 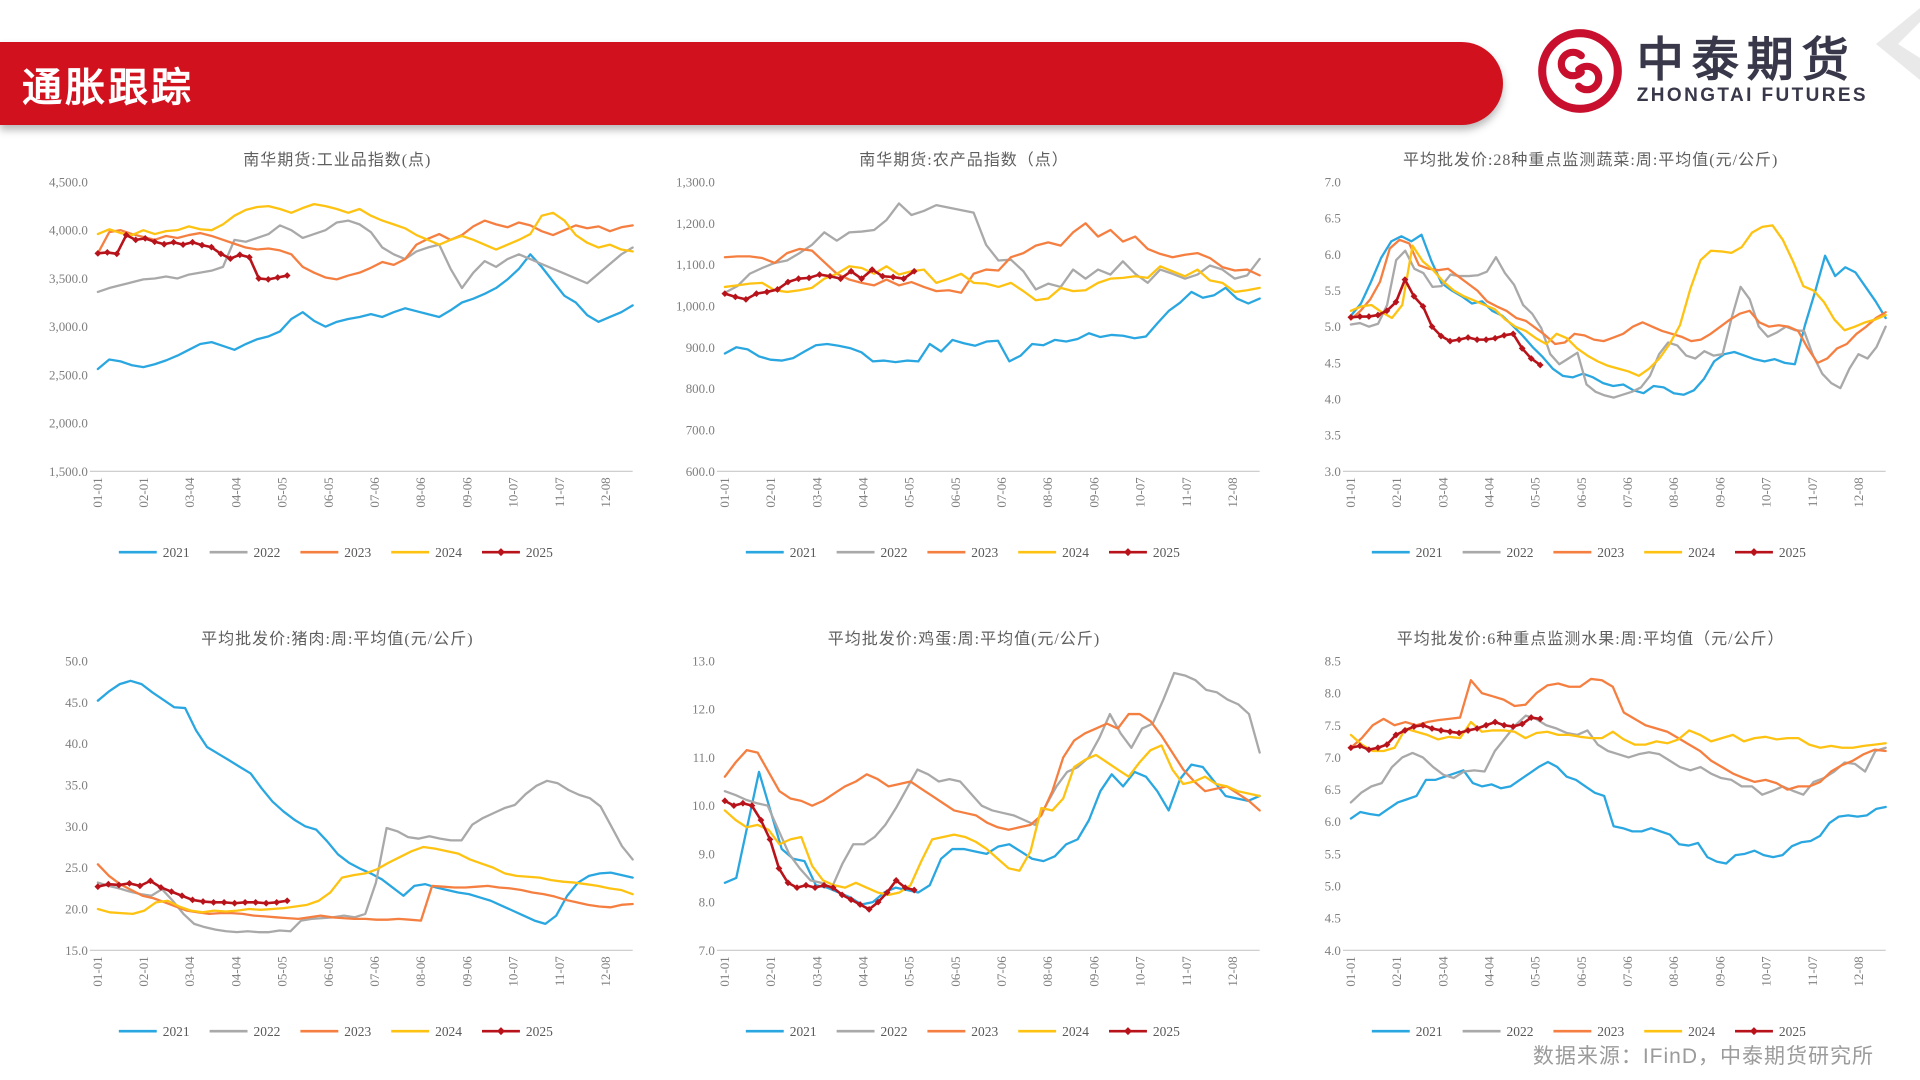 I want to click on company-logo: 中泰期货 ZHONGTAI FUTURES, so click(x=1701, y=71).